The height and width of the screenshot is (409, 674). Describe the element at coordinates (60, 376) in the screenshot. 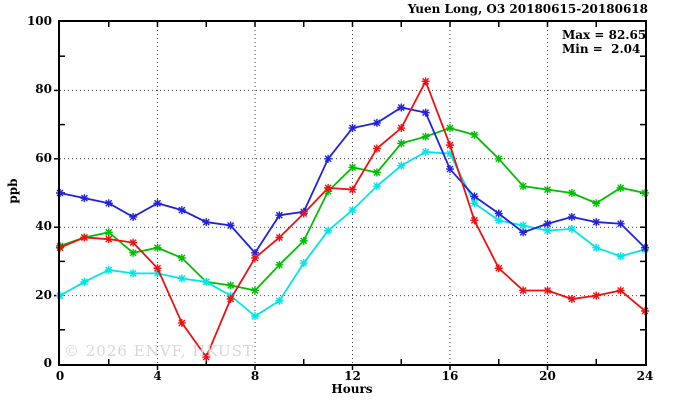

I see `x-tick-label: 0` at that location.